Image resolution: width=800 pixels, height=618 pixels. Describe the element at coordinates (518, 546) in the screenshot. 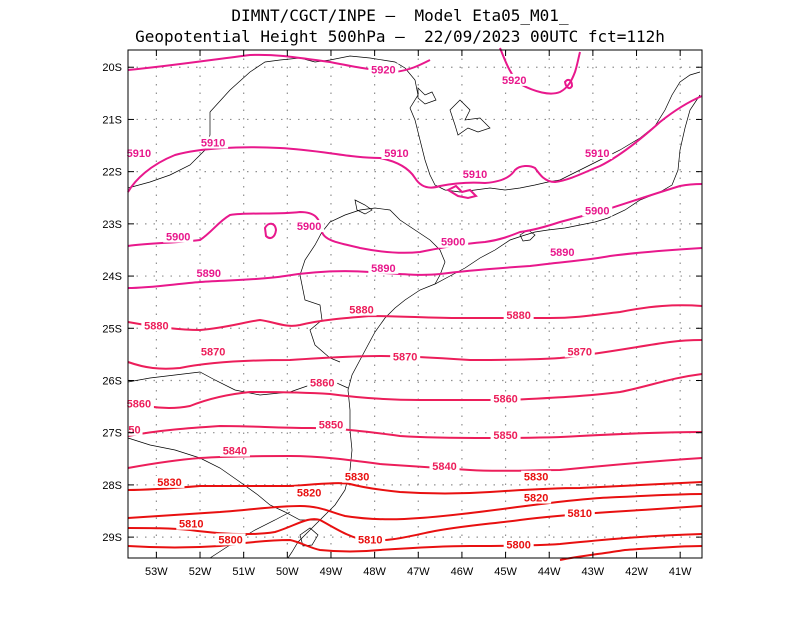

I see `contour-label: 5800` at that location.